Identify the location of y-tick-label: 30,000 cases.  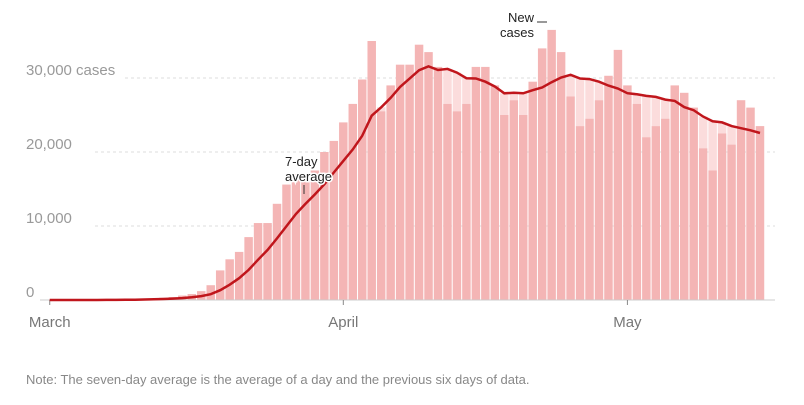
(70, 70).